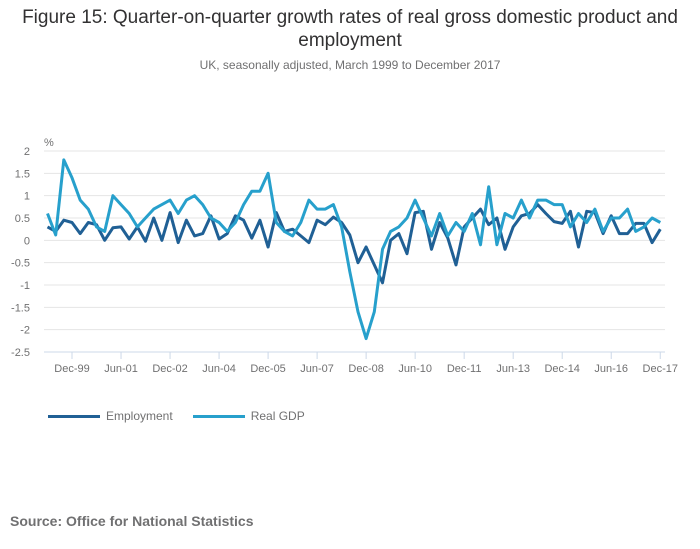 Image resolution: width=700 pixels, height=549 pixels. Describe the element at coordinates (20, 308) in the screenshot. I see `y-tick-label: -1.5` at that location.